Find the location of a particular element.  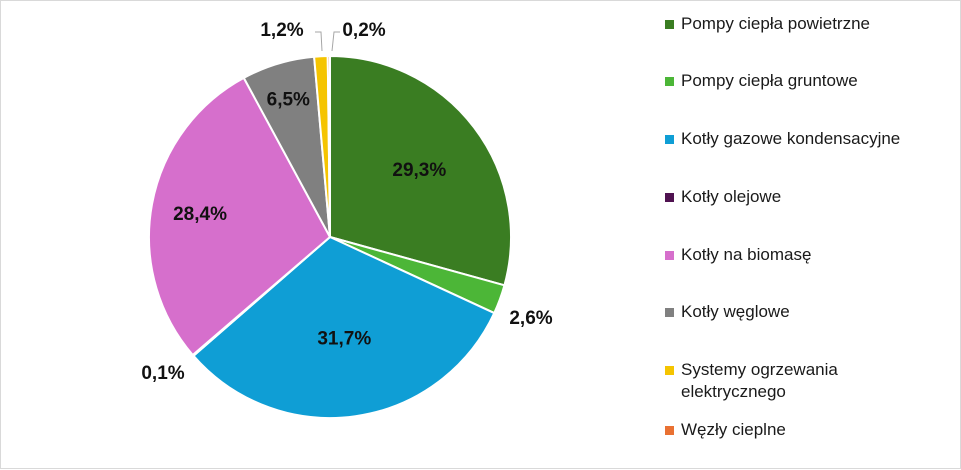

data-label-kotly-na-biomase: 28,4% is located at coordinates (200, 214).